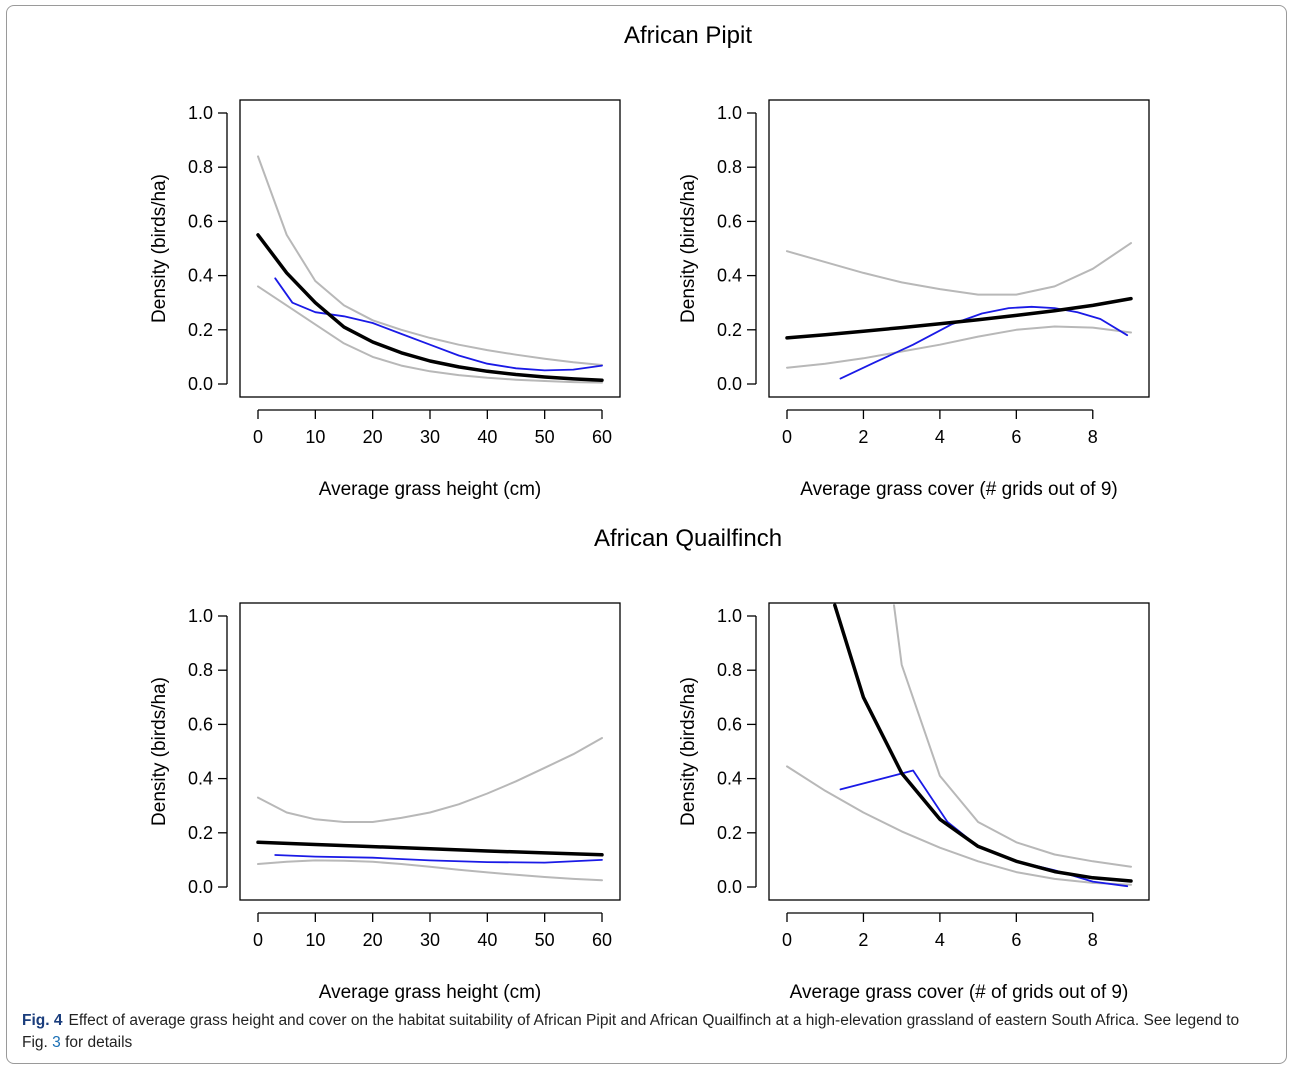  What do you see at coordinates (688, 538) in the screenshot?
I see `section-title-quailfinch: African Quailfinch` at bounding box center [688, 538].